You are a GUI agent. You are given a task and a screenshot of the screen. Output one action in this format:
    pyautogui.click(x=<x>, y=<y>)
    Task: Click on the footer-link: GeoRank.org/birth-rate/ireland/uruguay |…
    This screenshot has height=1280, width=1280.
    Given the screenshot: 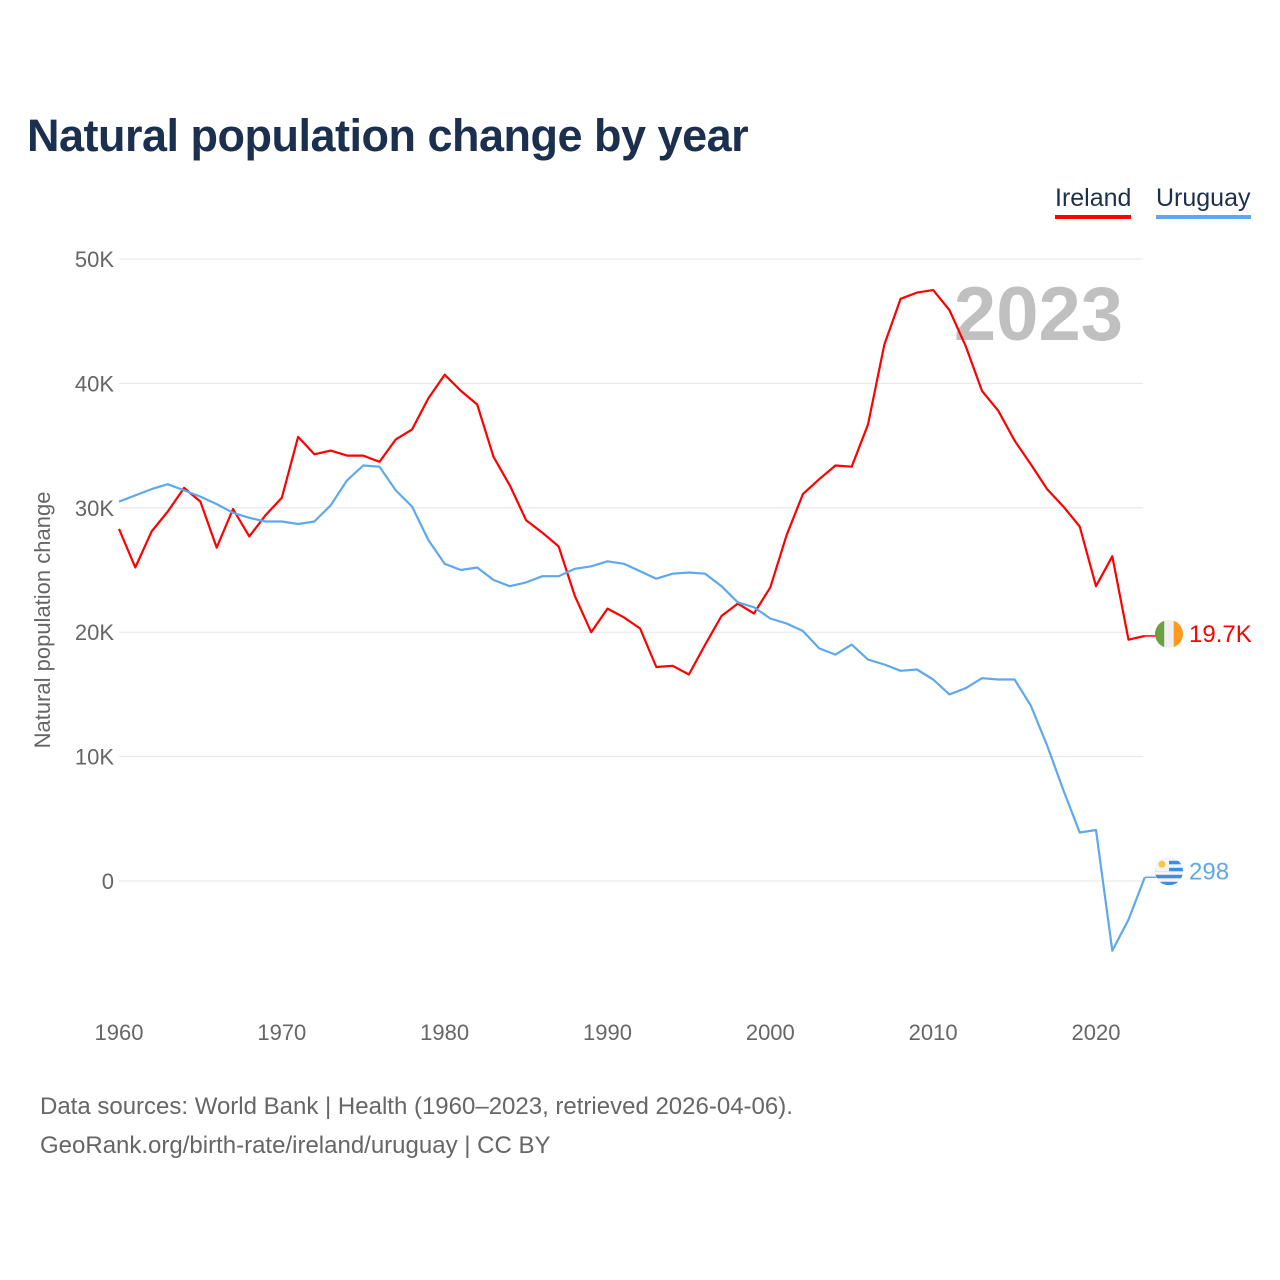 What is the action you would take?
    pyautogui.click(x=295, y=1145)
    